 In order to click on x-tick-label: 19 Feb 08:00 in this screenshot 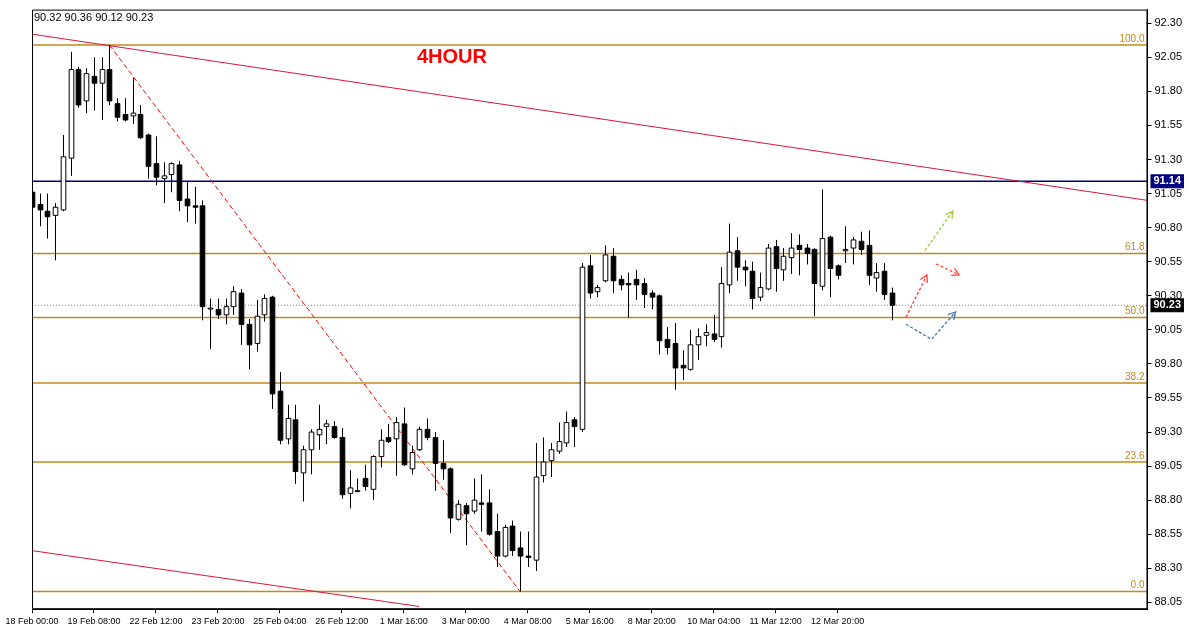, I will do `click(94, 621)`.